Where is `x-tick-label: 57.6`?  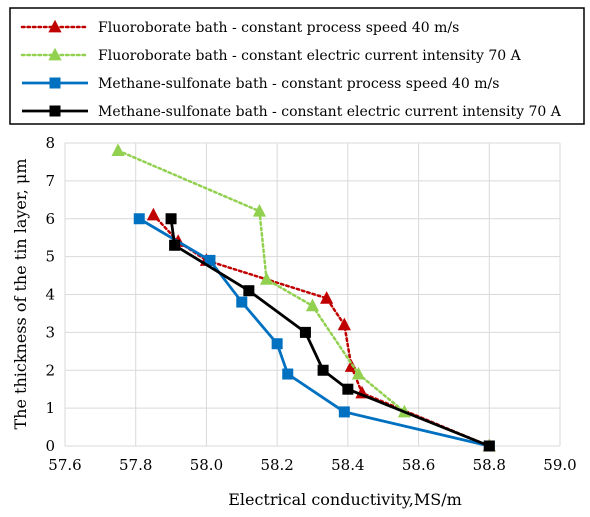
x-tick-label: 57.6 is located at coordinates (64, 465).